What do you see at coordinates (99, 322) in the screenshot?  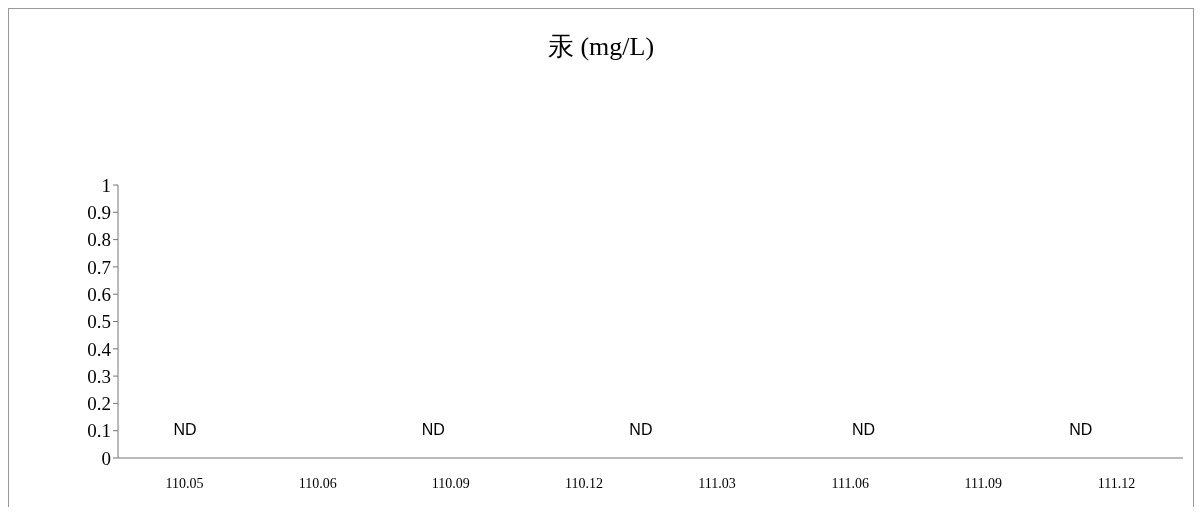 I see `y-tick-label: 0.5` at bounding box center [99, 322].